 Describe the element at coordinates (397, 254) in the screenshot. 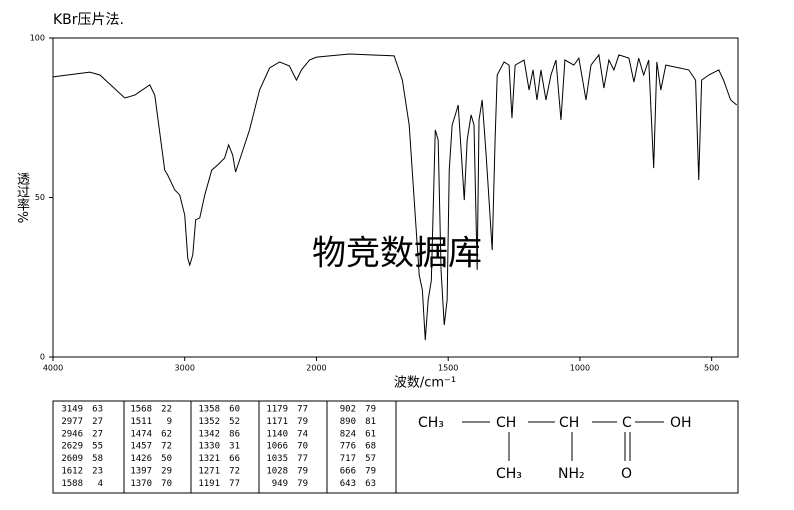

I see `watermark: 物竞数据库` at that location.